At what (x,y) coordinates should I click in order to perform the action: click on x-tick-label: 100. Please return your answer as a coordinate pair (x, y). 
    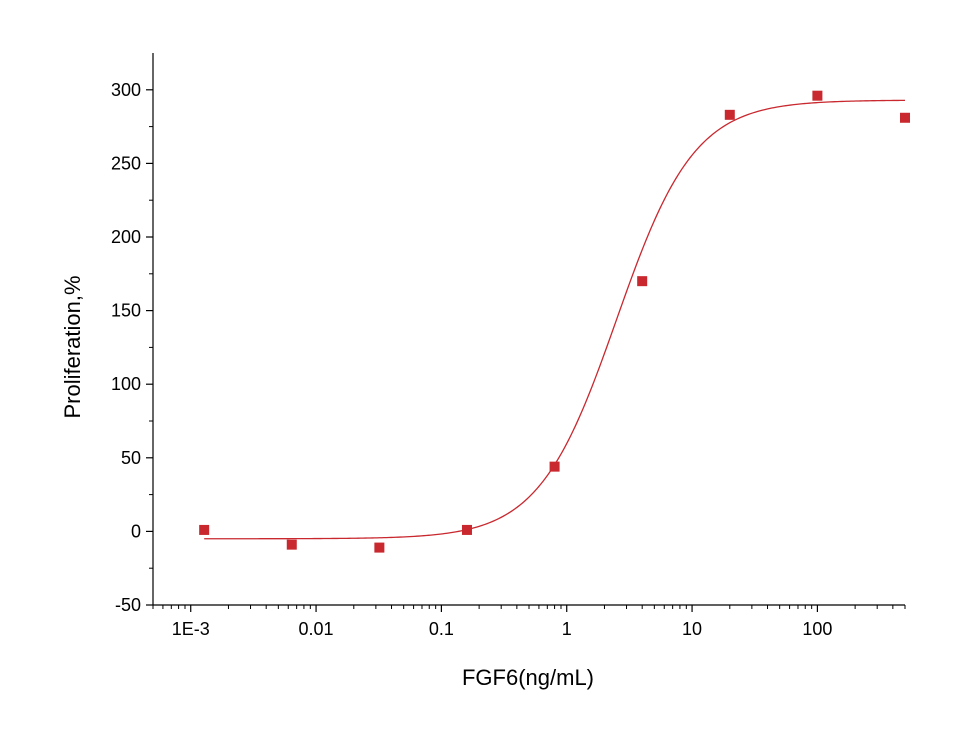
    Looking at the image, I should click on (817, 629).